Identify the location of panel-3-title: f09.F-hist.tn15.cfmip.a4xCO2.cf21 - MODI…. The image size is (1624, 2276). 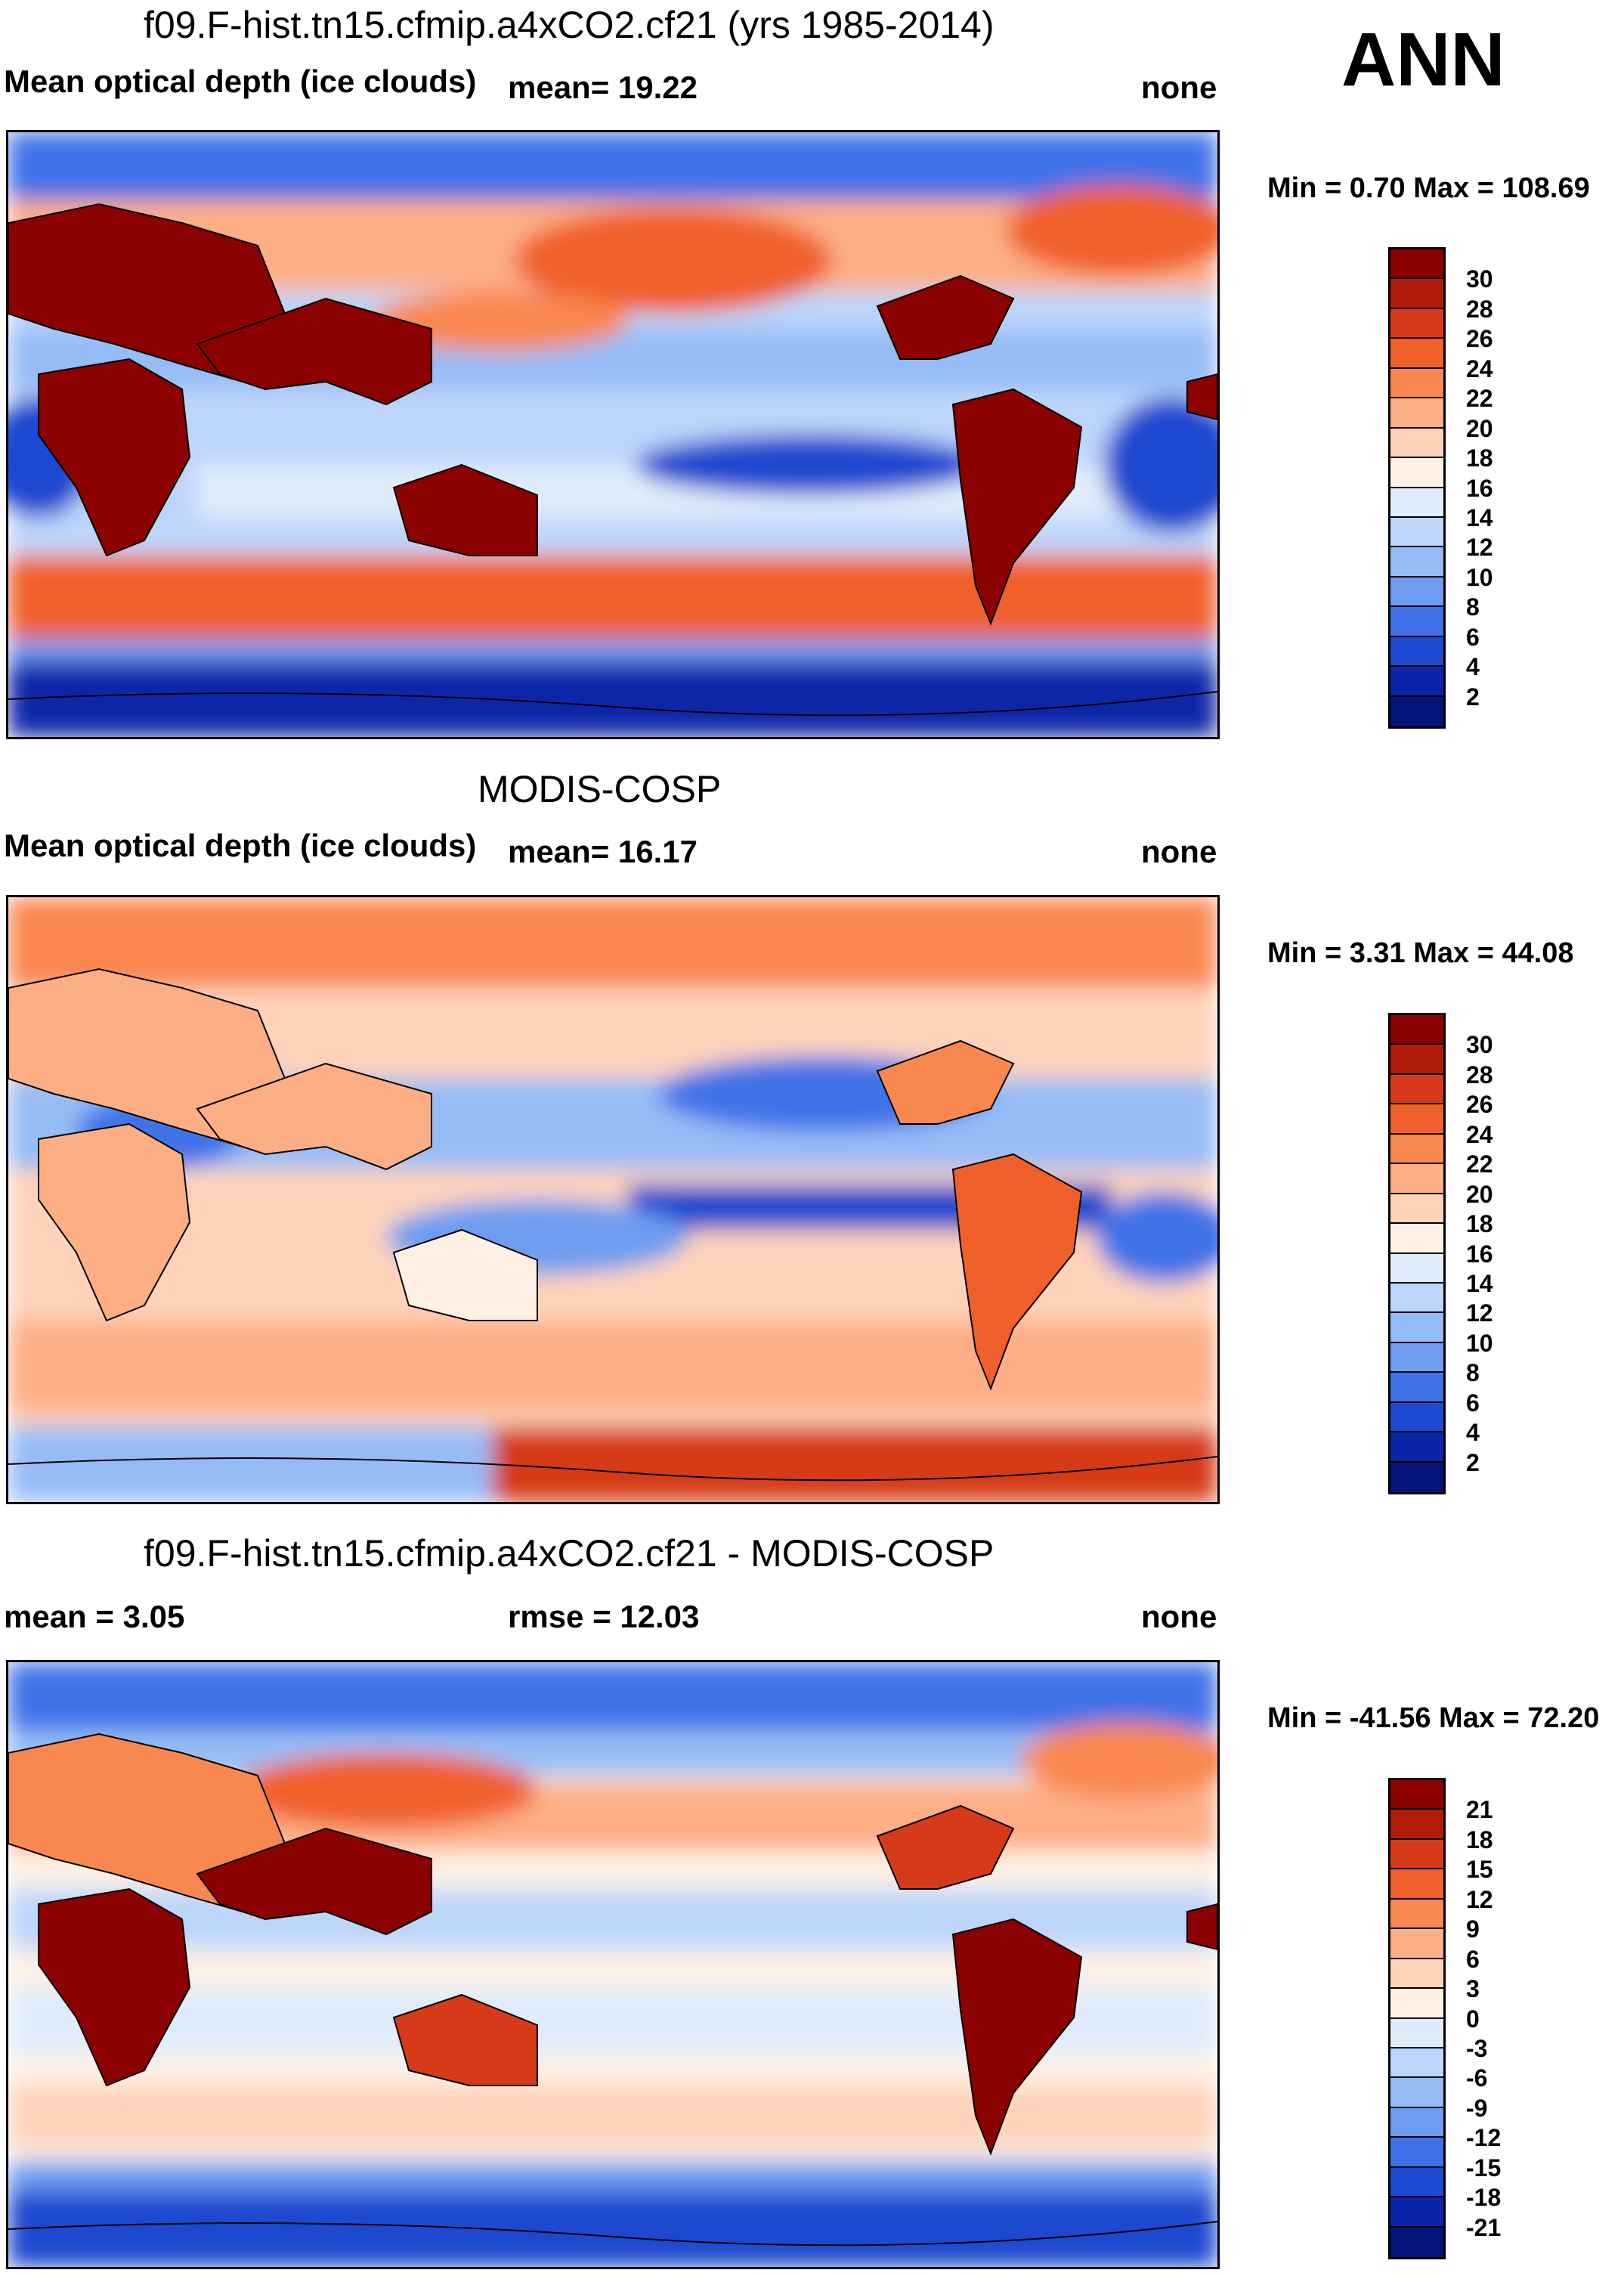
(569, 1554).